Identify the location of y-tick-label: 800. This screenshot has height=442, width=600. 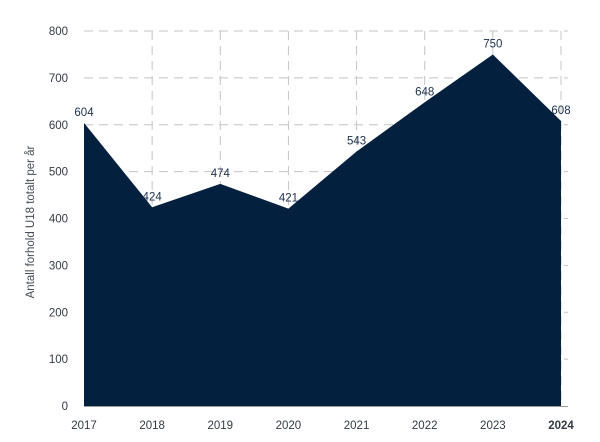
(58, 32).